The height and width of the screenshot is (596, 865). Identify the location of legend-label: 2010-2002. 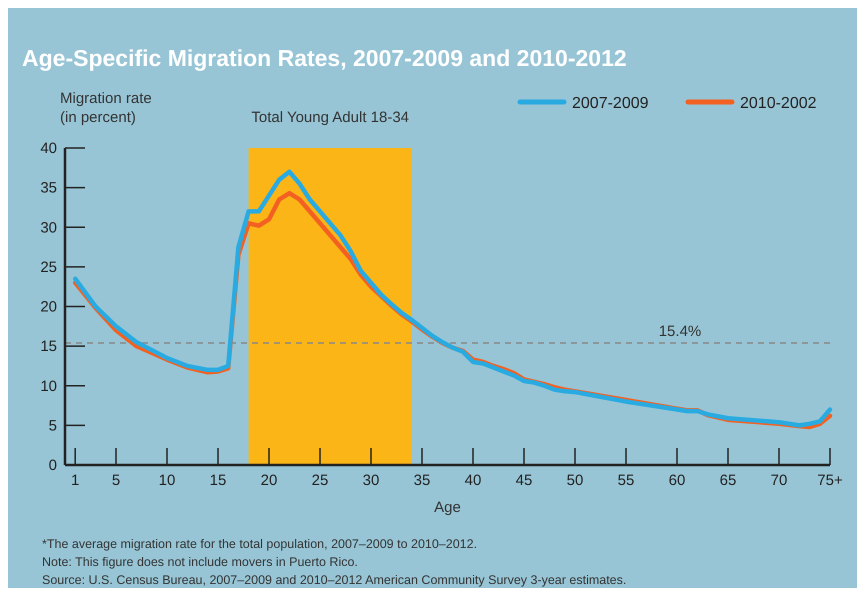
(778, 103).